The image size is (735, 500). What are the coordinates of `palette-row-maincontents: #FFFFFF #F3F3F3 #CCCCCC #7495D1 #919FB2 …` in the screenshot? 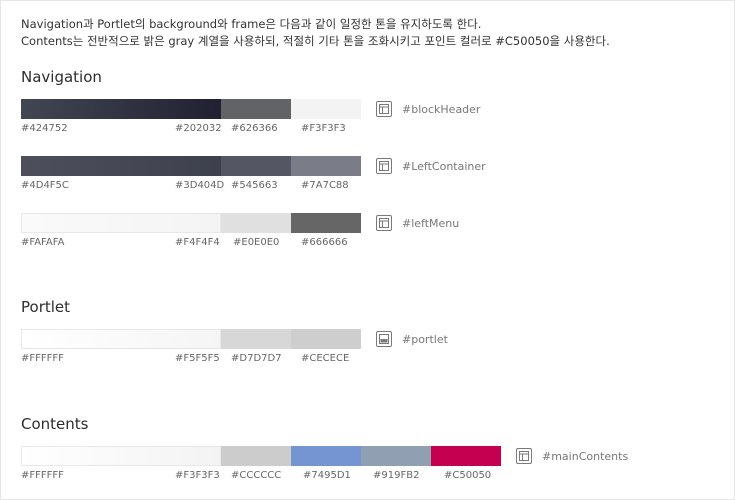 It's located at (371, 466).